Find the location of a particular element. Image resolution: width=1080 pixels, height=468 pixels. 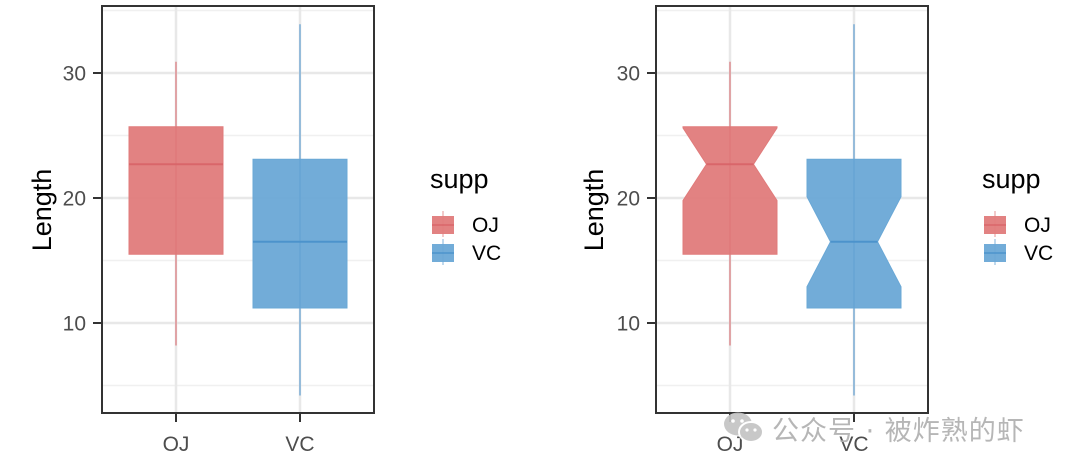

wechat-icon is located at coordinates (744, 427).